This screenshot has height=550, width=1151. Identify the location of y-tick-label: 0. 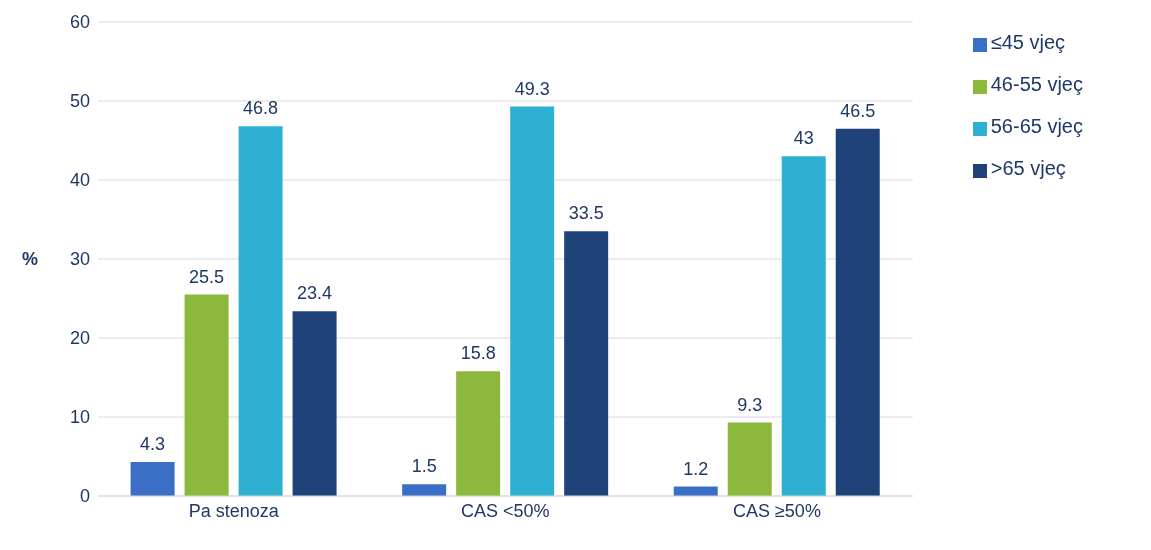
(84, 496).